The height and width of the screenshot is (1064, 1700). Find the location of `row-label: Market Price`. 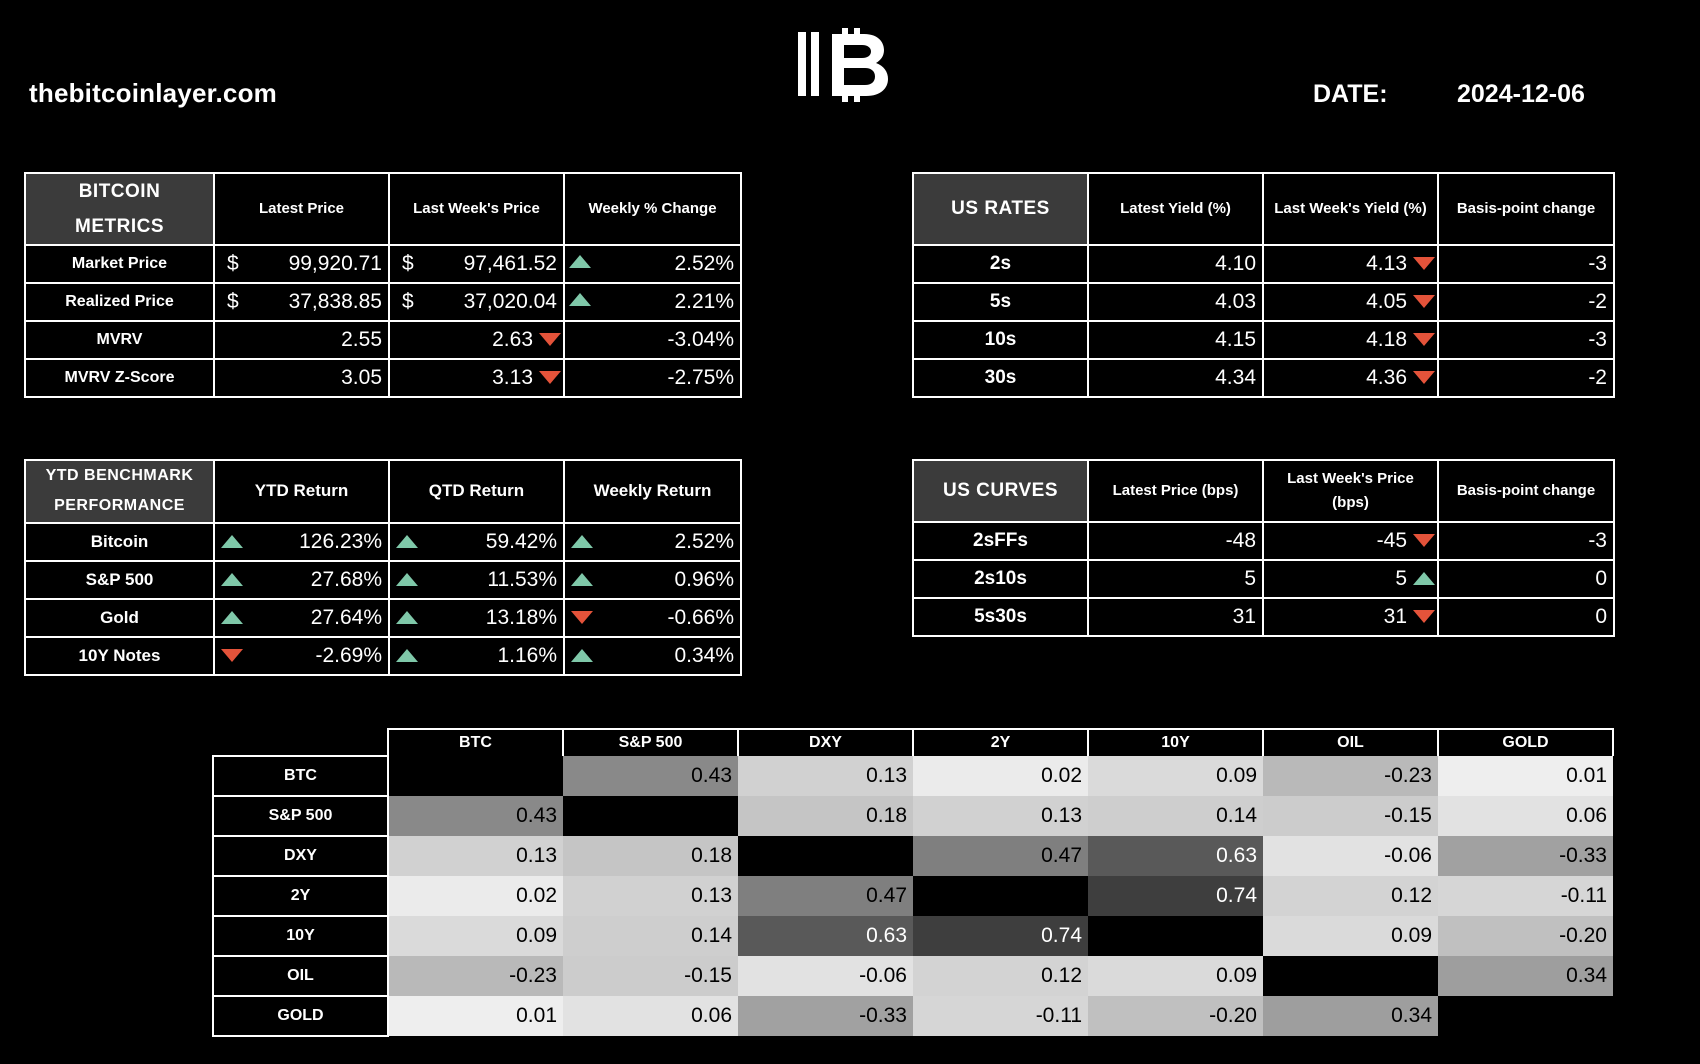

row-label: Market Price is located at coordinates (119, 264).